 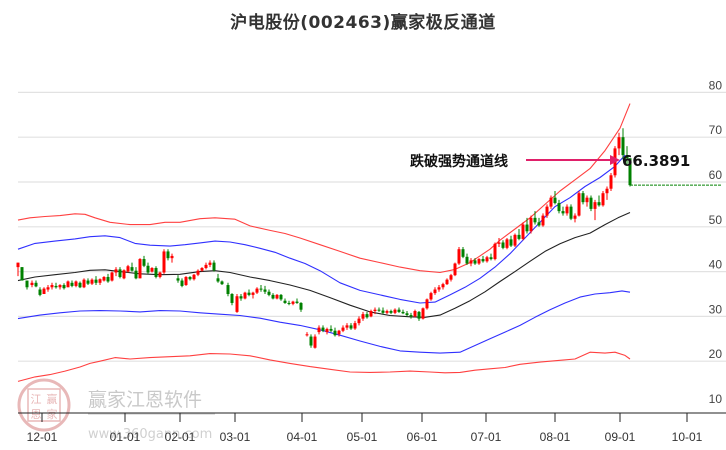 What do you see at coordinates (716, 265) in the screenshot?
I see `y-tick-label: 40` at bounding box center [716, 265].